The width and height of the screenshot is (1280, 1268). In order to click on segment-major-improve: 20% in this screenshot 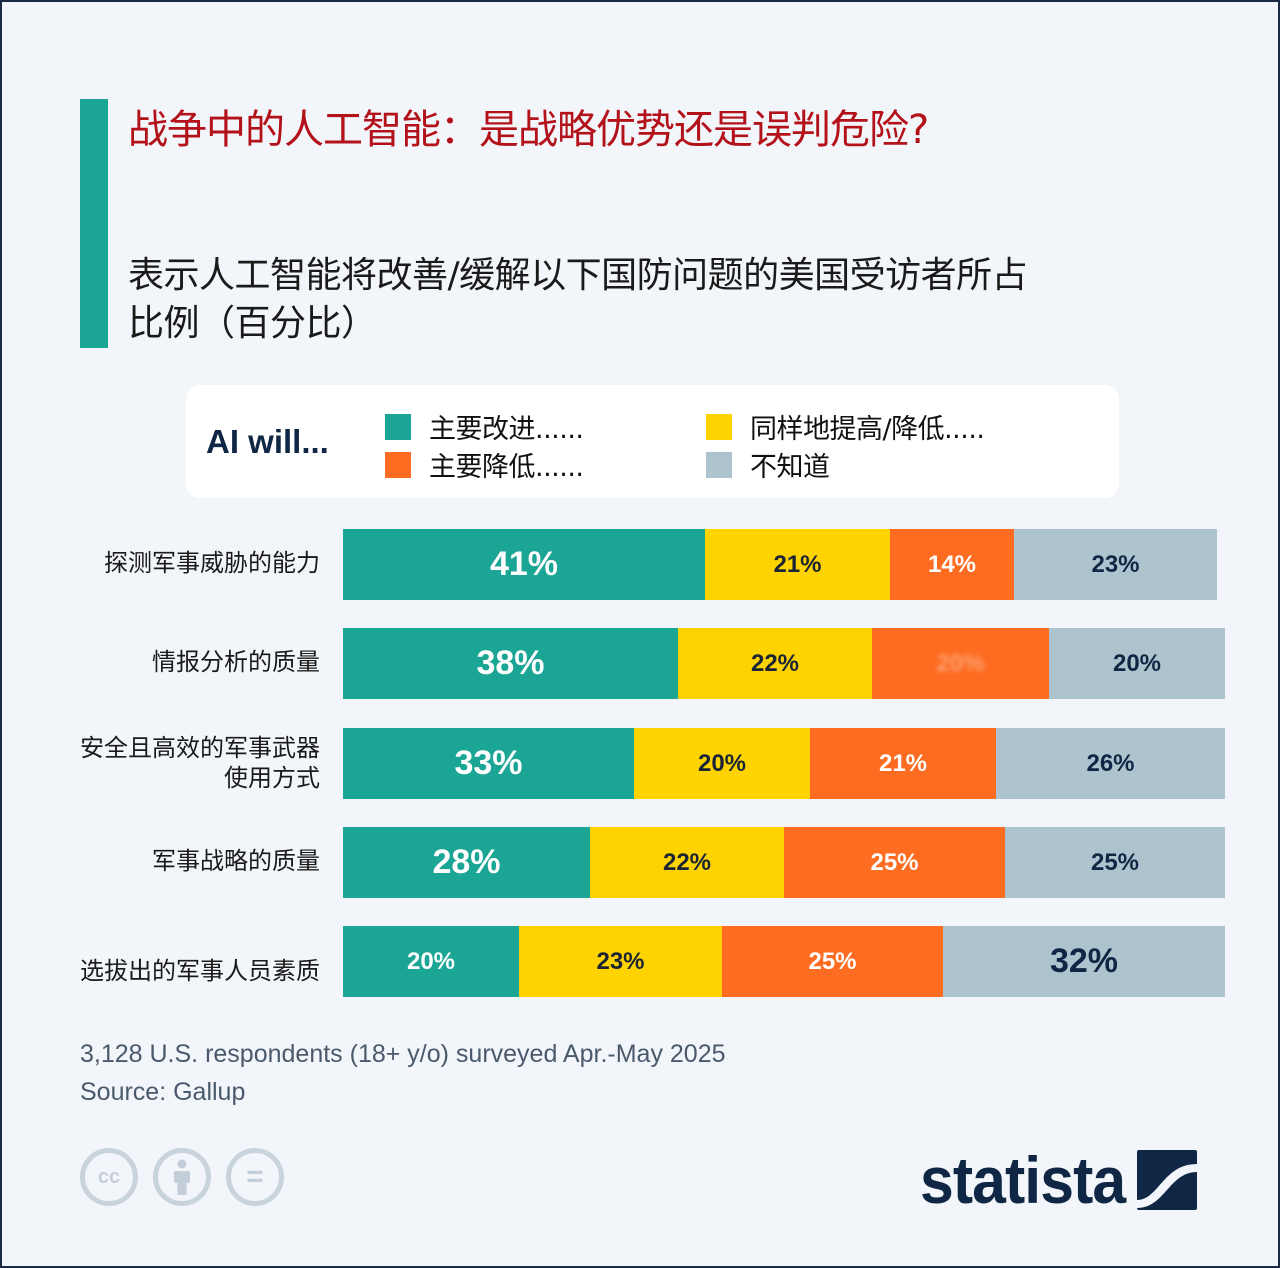, I will do `click(431, 961)`.